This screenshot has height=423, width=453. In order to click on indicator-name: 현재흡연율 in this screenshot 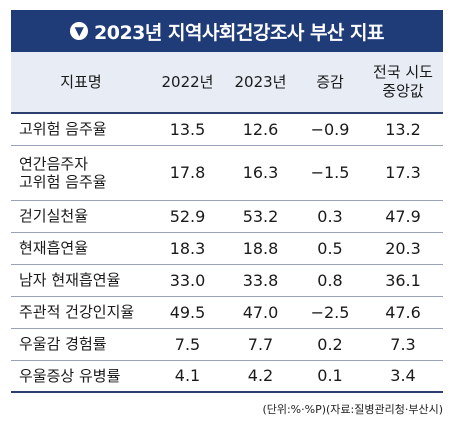, I will do `click(81, 248)`.